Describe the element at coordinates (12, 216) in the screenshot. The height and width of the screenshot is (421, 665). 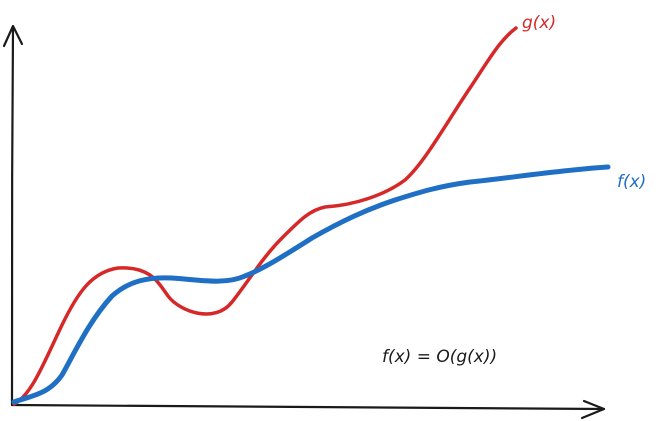
I see `y-axis` at that location.